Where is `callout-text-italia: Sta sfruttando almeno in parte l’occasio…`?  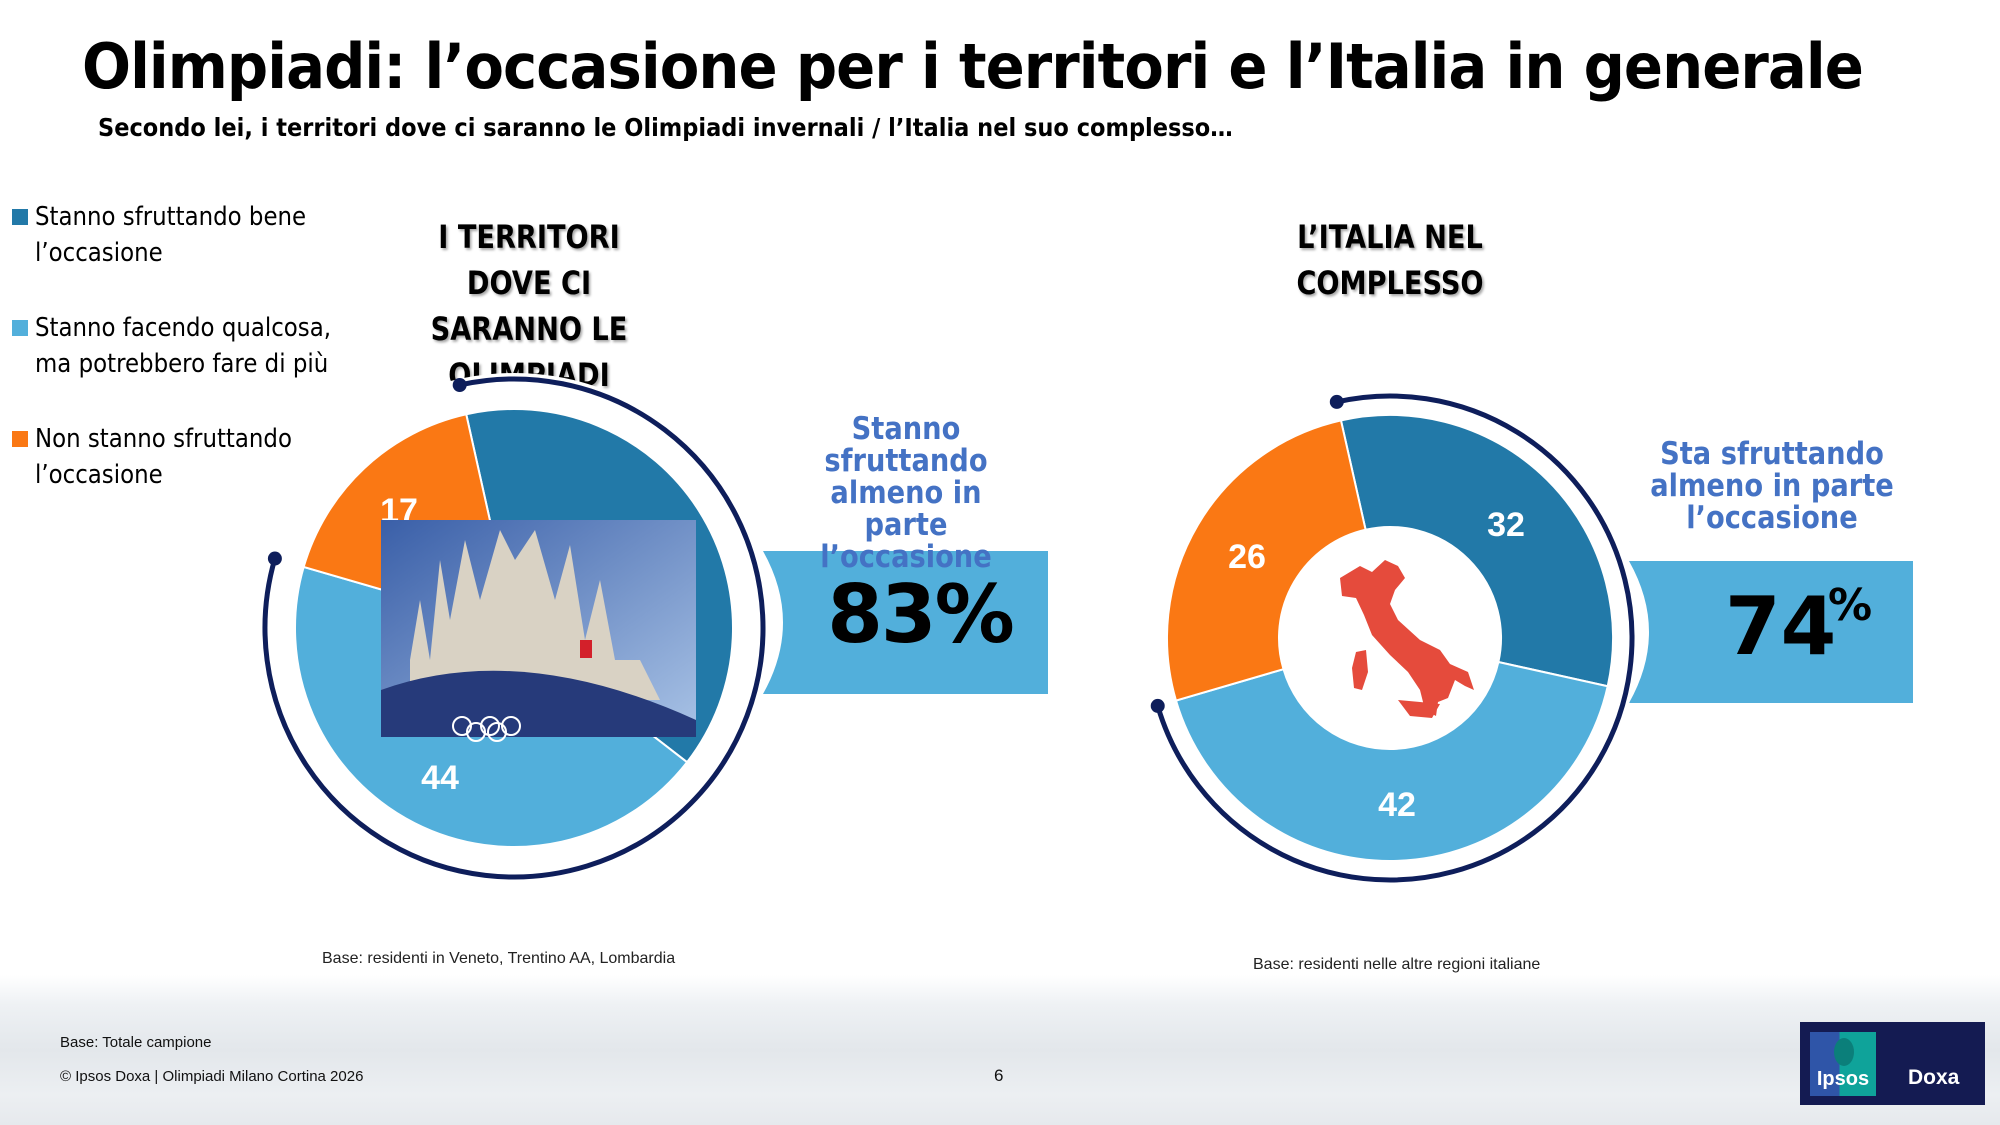 callout-text-italia: Sta sfruttando almeno in parte l’occasio… is located at coordinates (1772, 486).